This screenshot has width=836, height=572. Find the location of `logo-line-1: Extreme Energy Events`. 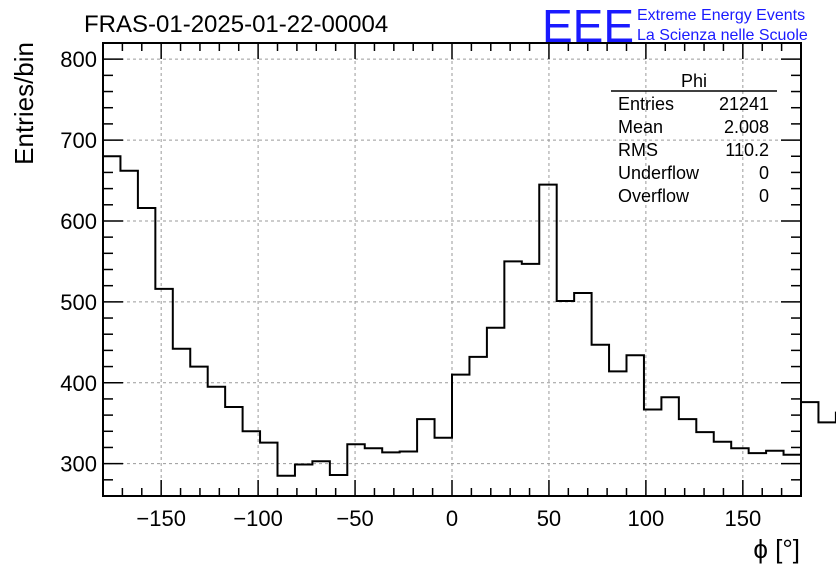

logo-line-1: Extreme Energy Events is located at coordinates (721, 15).